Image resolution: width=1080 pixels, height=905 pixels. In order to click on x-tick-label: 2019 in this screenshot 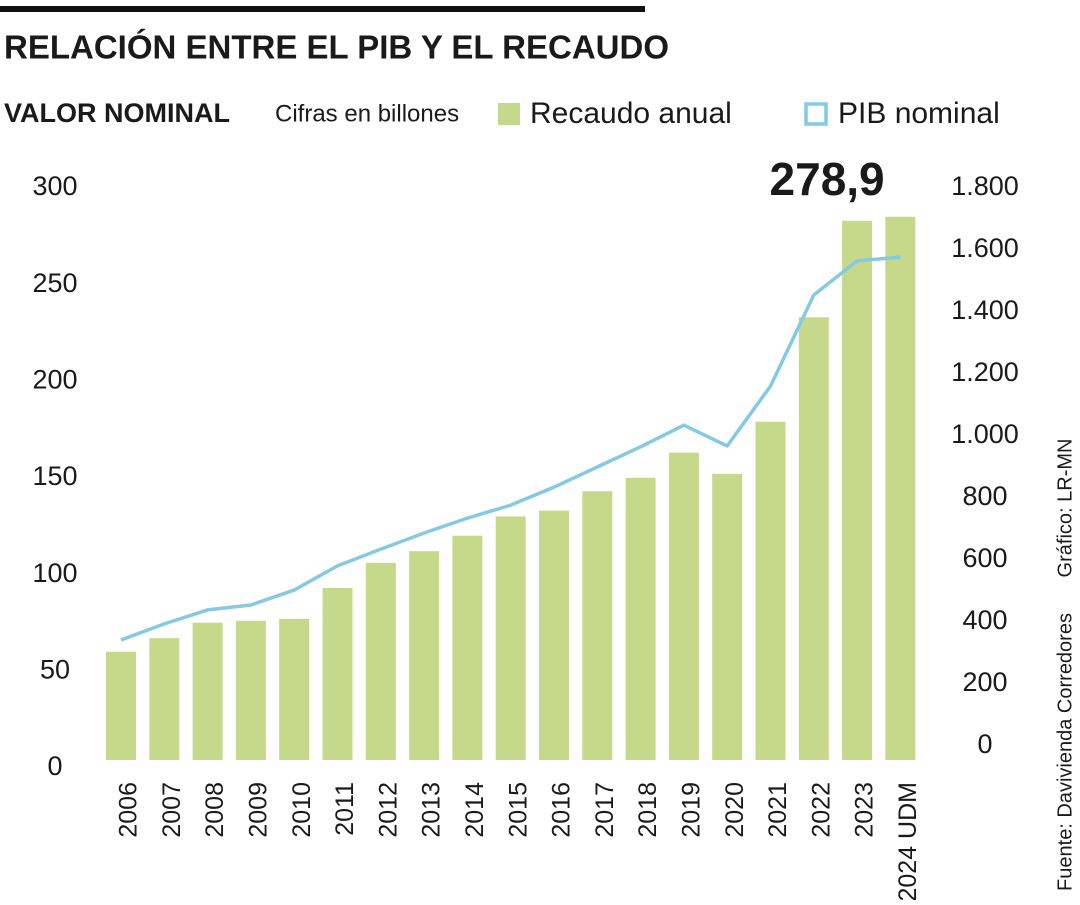, I will do `click(692, 810)`.